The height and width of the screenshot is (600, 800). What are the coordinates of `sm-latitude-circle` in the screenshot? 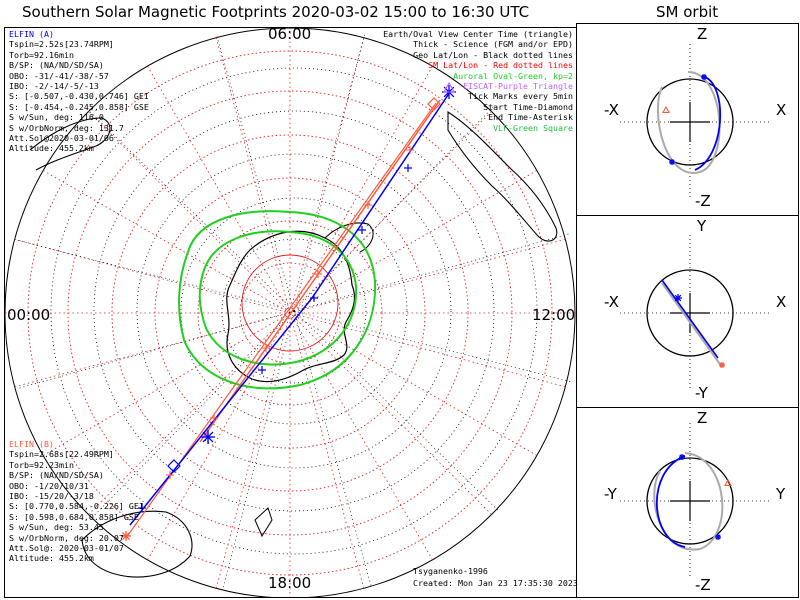 It's located at (290, 313).